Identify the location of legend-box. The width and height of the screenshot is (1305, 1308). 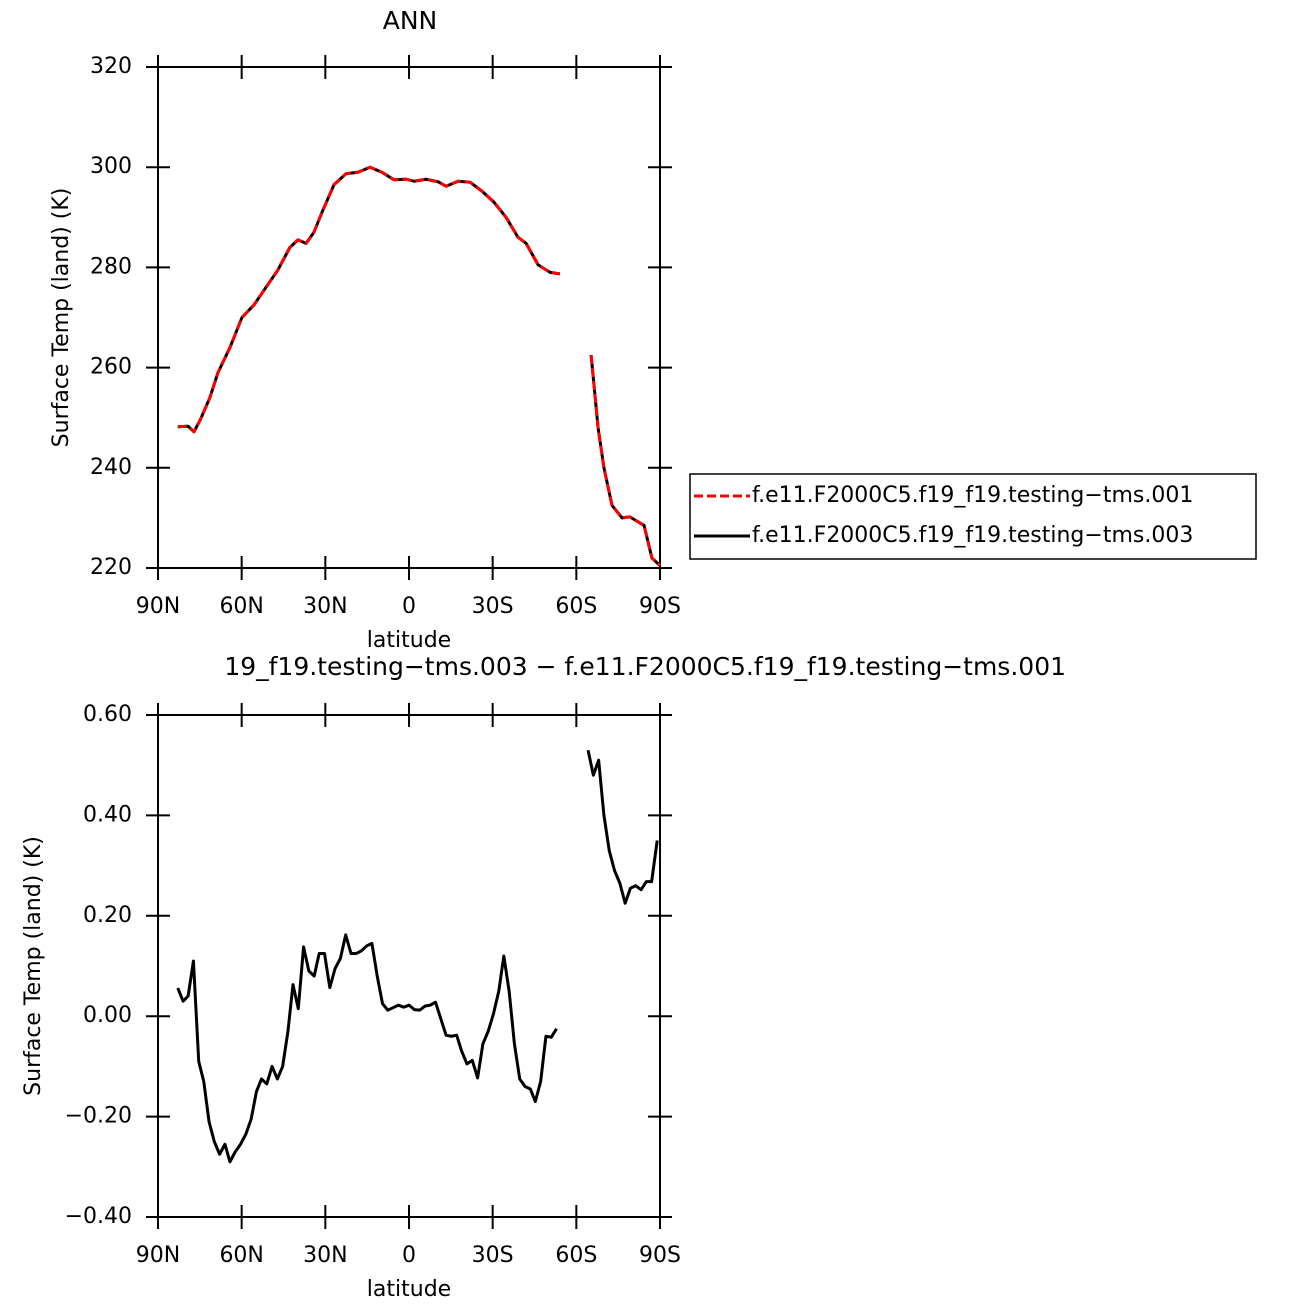
(973, 516).